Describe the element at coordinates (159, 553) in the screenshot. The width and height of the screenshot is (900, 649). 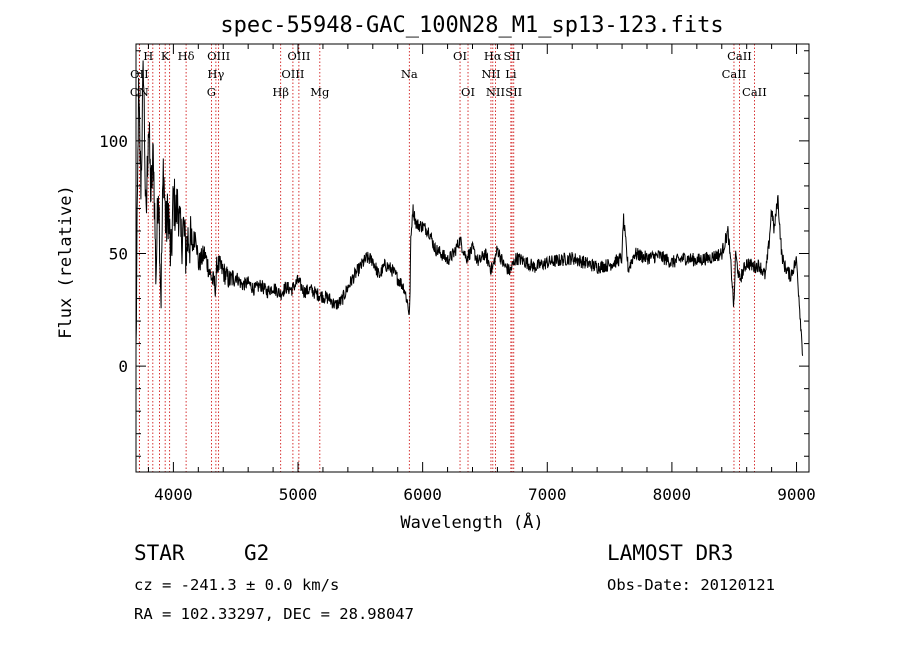
I see `object-class: STAR` at that location.